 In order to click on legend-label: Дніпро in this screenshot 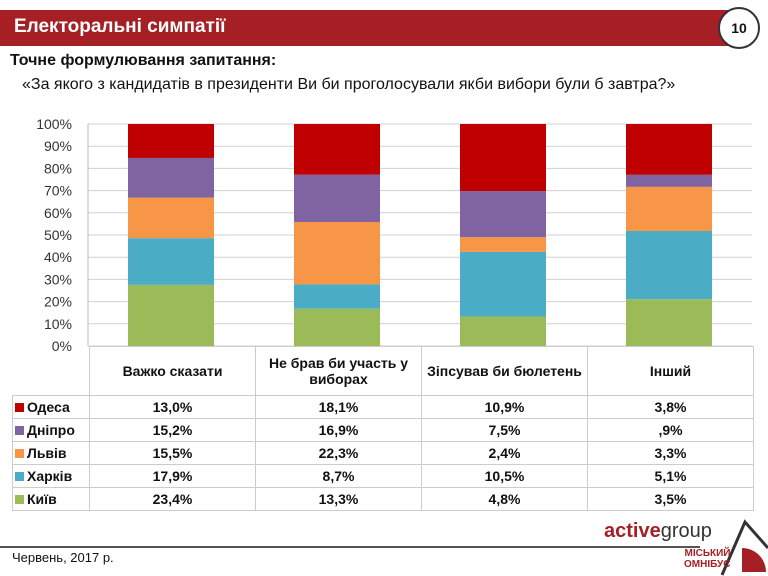, I will do `click(51, 430)`.